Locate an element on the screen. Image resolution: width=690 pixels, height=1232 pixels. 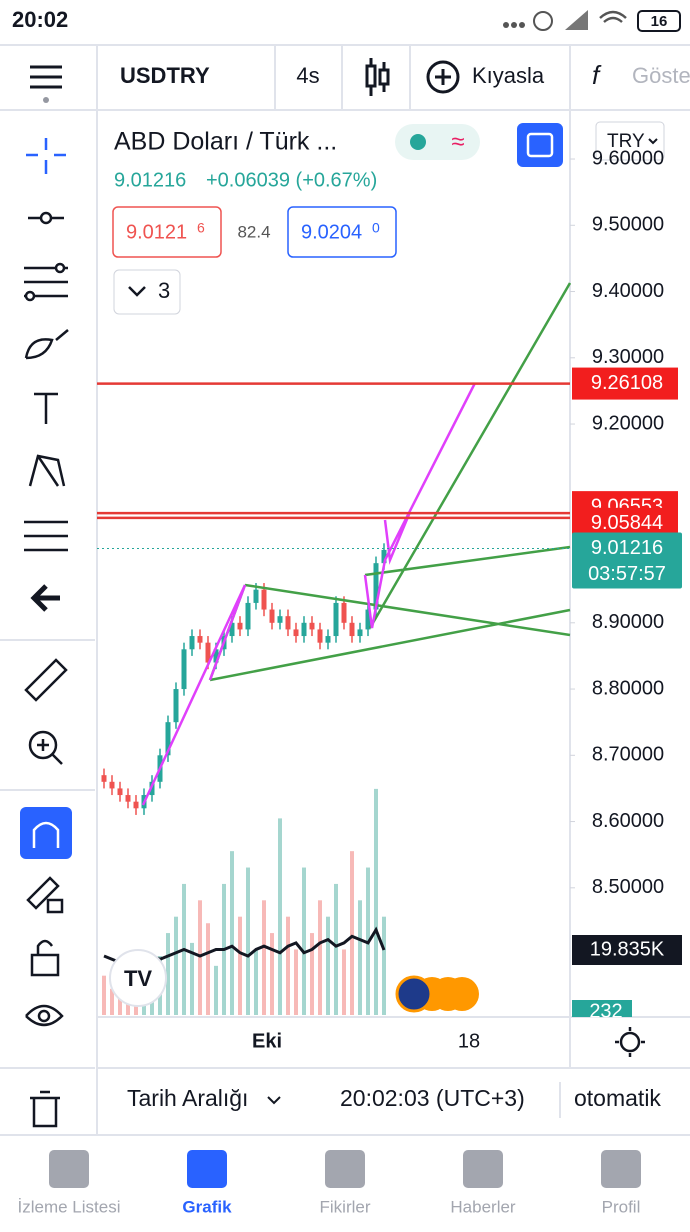
sell-button is located at coordinates (167, 232).